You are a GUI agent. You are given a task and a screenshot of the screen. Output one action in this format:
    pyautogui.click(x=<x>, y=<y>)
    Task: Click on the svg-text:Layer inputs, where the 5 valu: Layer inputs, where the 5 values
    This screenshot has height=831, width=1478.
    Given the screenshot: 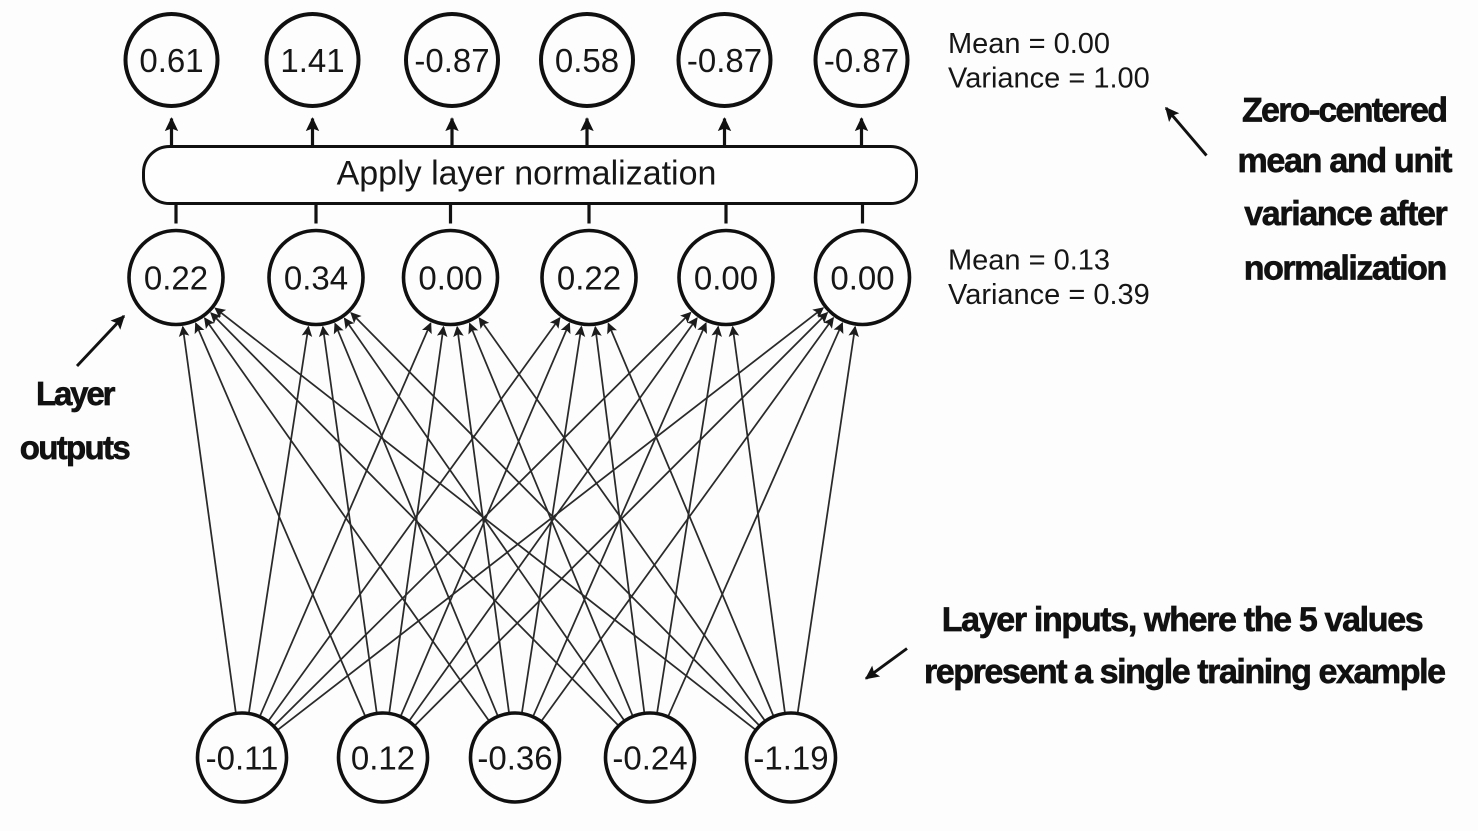 What is the action you would take?
    pyautogui.click(x=1183, y=620)
    